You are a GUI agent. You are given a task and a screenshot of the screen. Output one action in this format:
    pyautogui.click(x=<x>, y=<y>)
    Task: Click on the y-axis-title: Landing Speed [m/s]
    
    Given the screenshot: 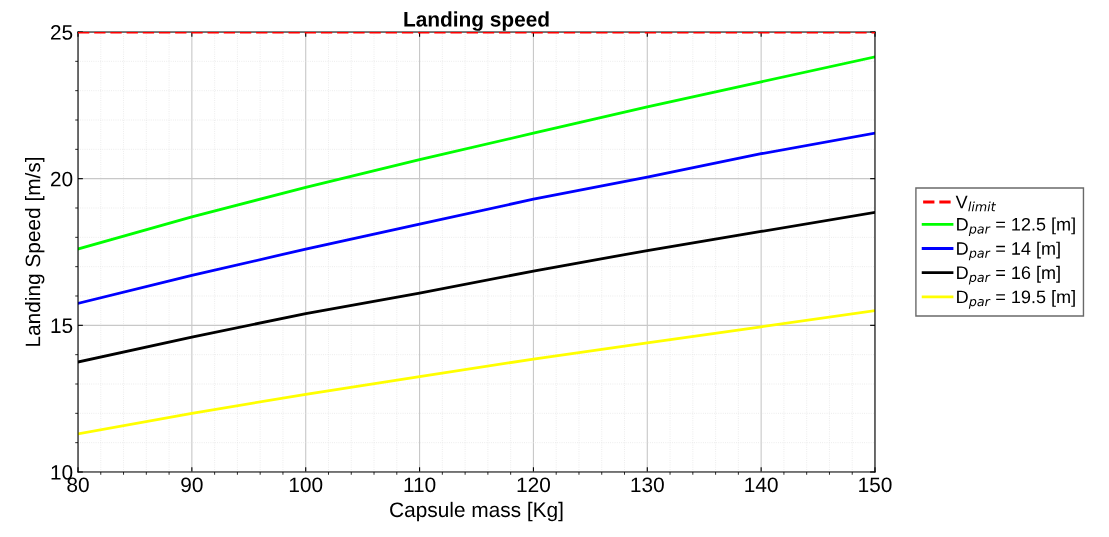 What is the action you would take?
    pyautogui.click(x=34, y=251)
    